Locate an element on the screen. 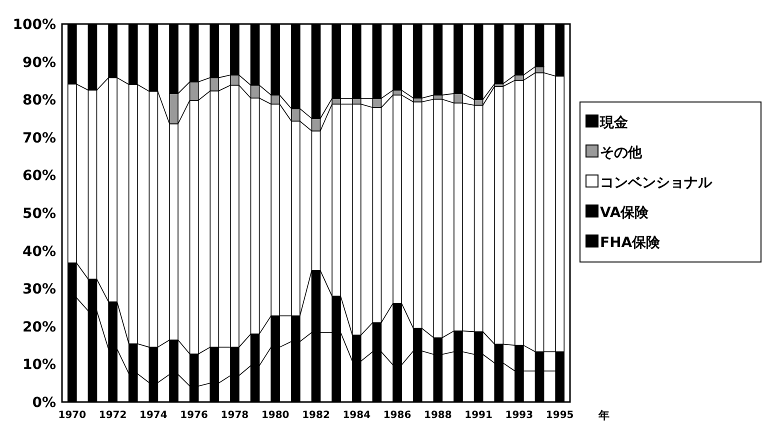 This screenshot has width=763, height=427. y-tick-label: 50% is located at coordinates (39, 214).